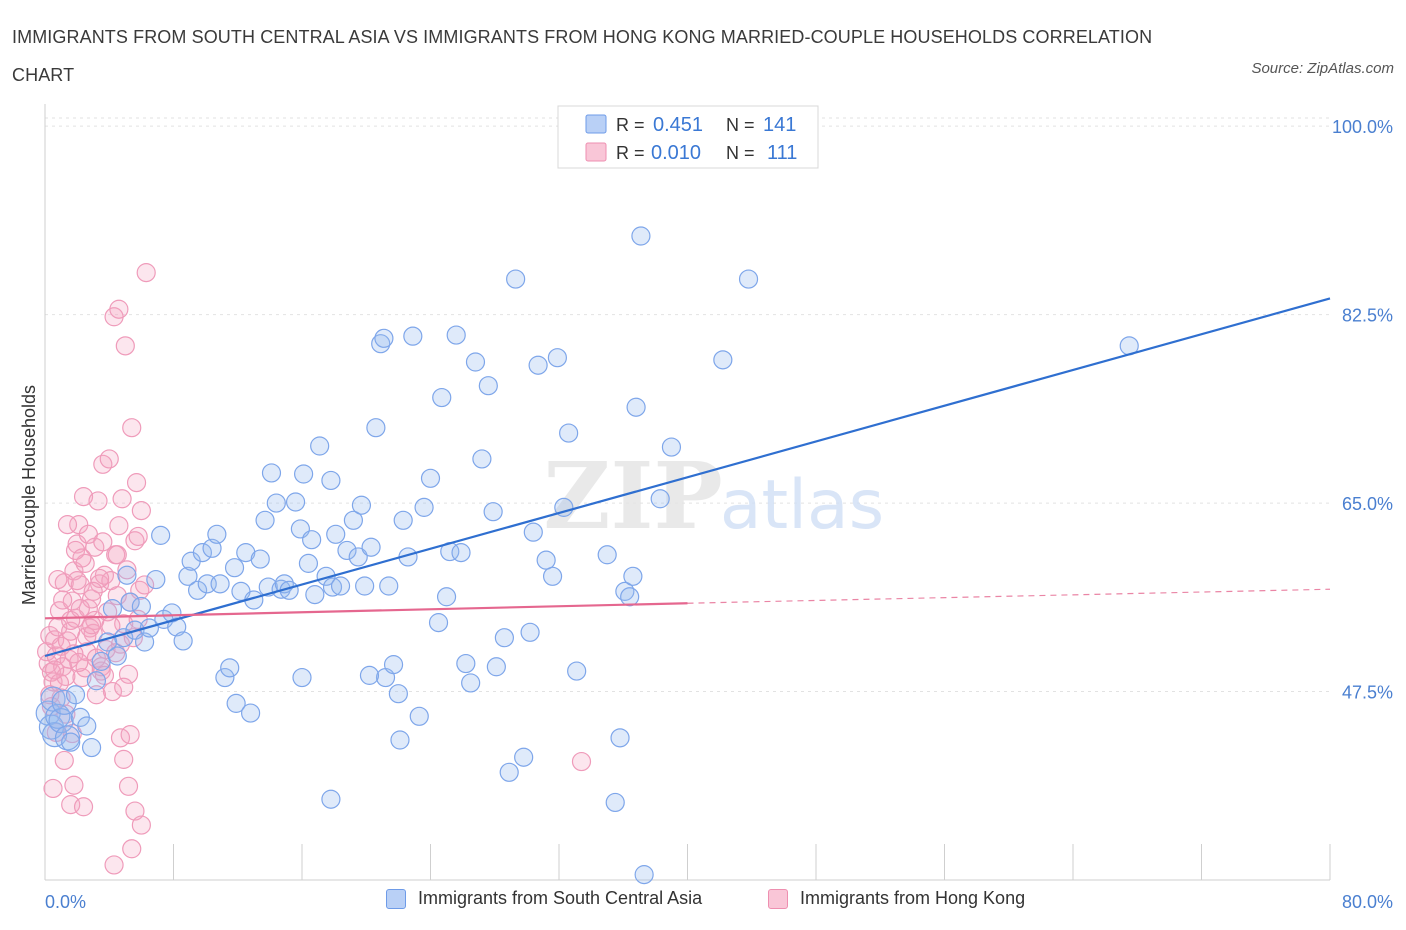 This screenshot has width=1406, height=930. I want to click on y-tick-label-2: 82.5%, so click(1367, 316).